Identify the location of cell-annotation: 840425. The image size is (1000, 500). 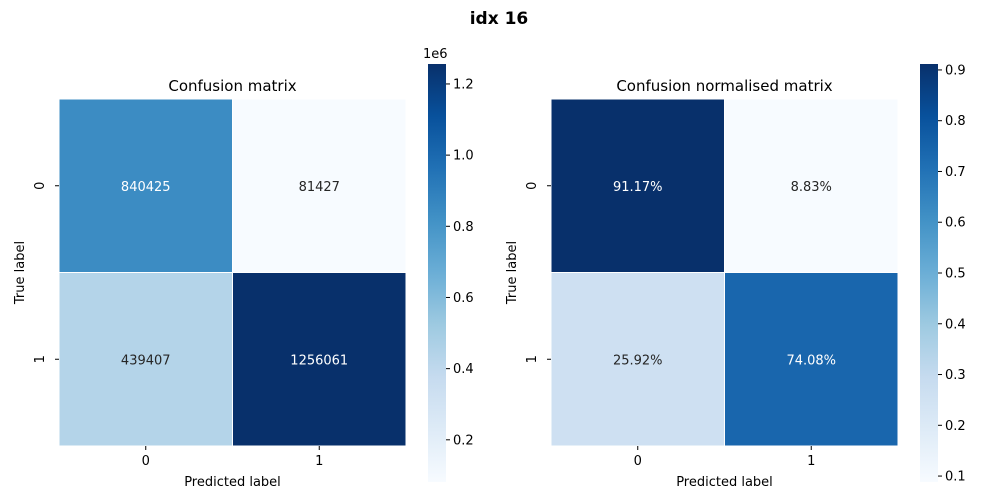
(146, 187).